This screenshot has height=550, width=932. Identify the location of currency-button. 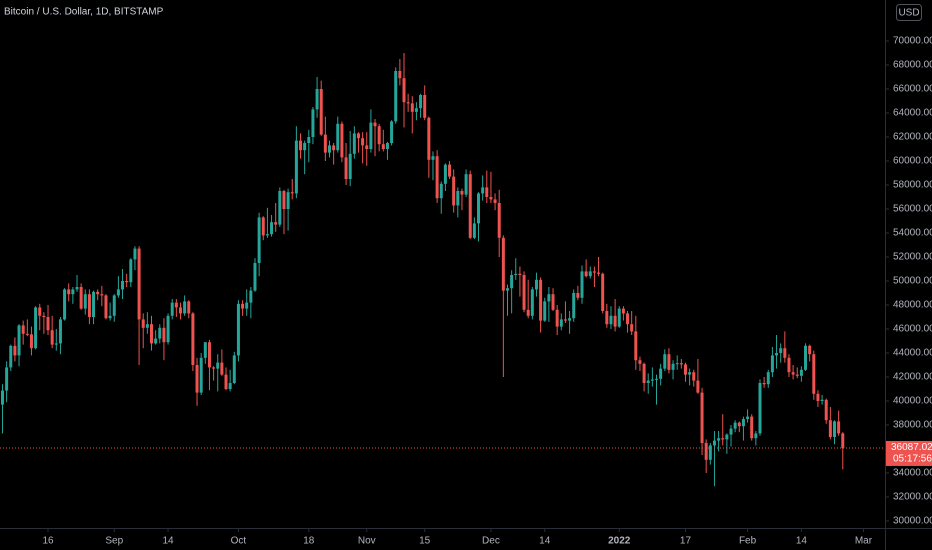
(909, 12).